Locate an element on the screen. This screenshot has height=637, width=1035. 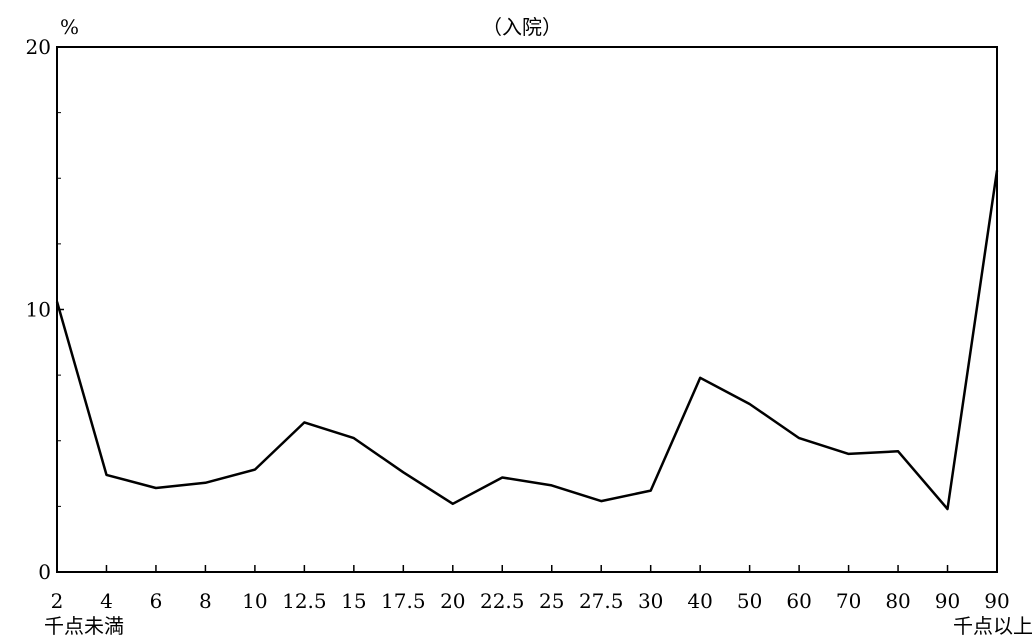
chart-title: （入院） is located at coordinates (522, 27).